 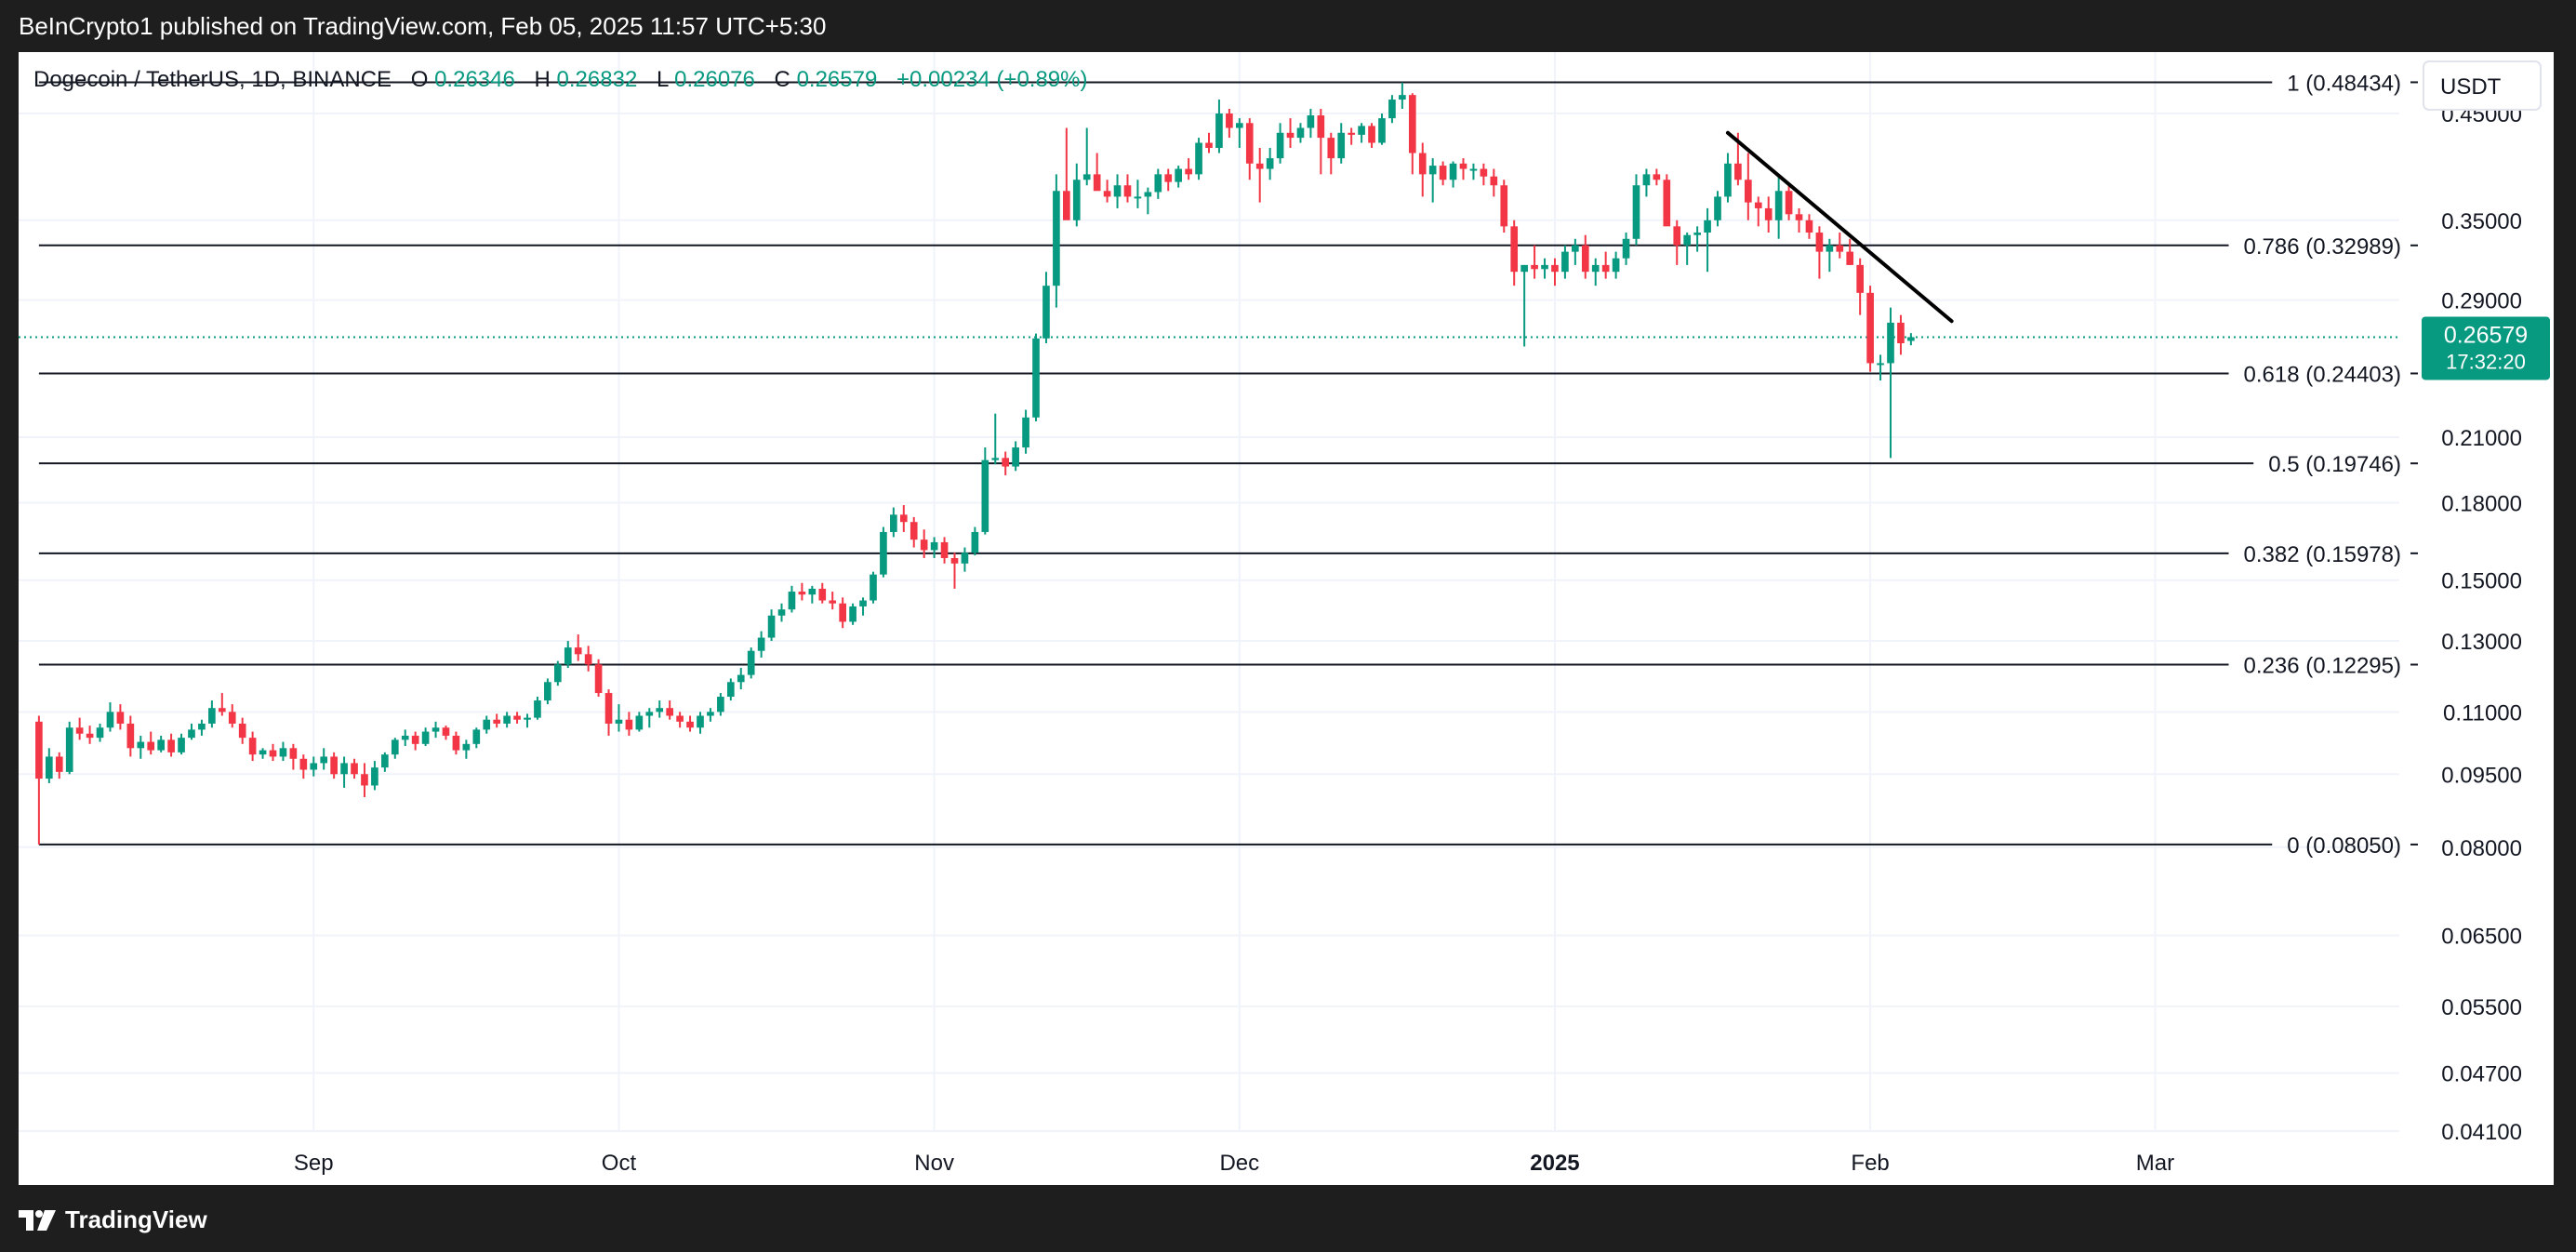 I want to click on fib-level-label: 1 (0.48434), so click(x=2344, y=83).